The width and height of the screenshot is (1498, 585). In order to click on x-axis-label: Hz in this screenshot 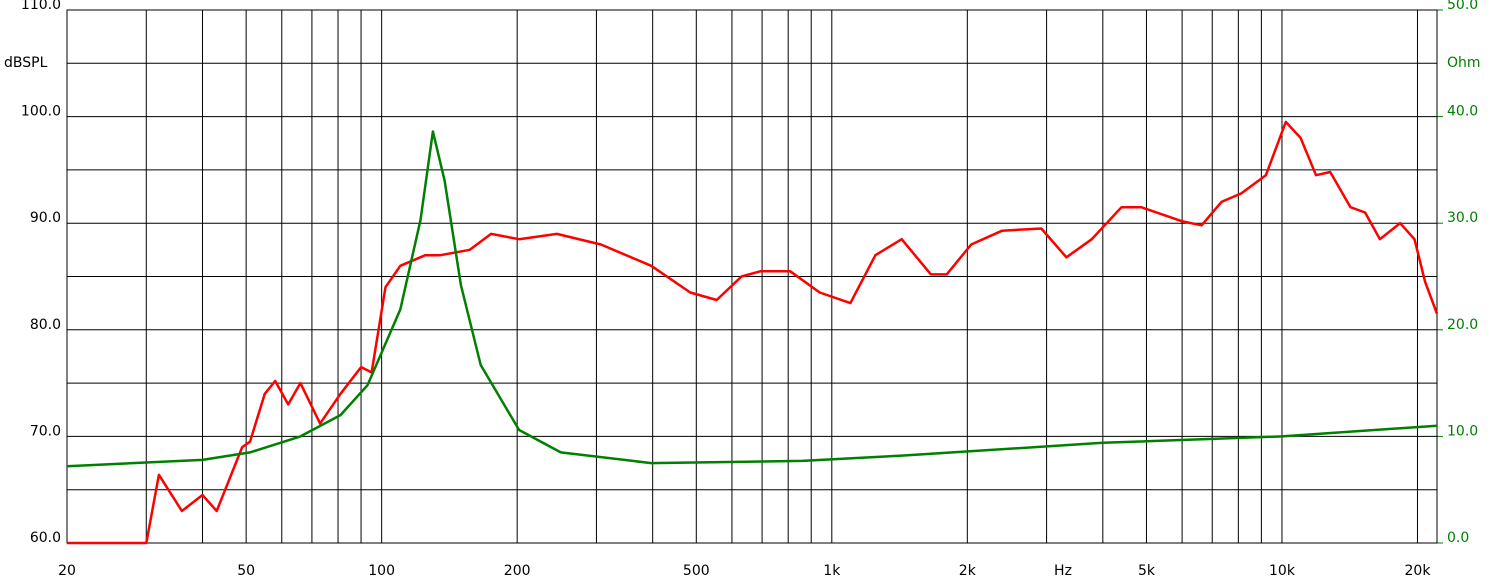, I will do `click(1063, 571)`.